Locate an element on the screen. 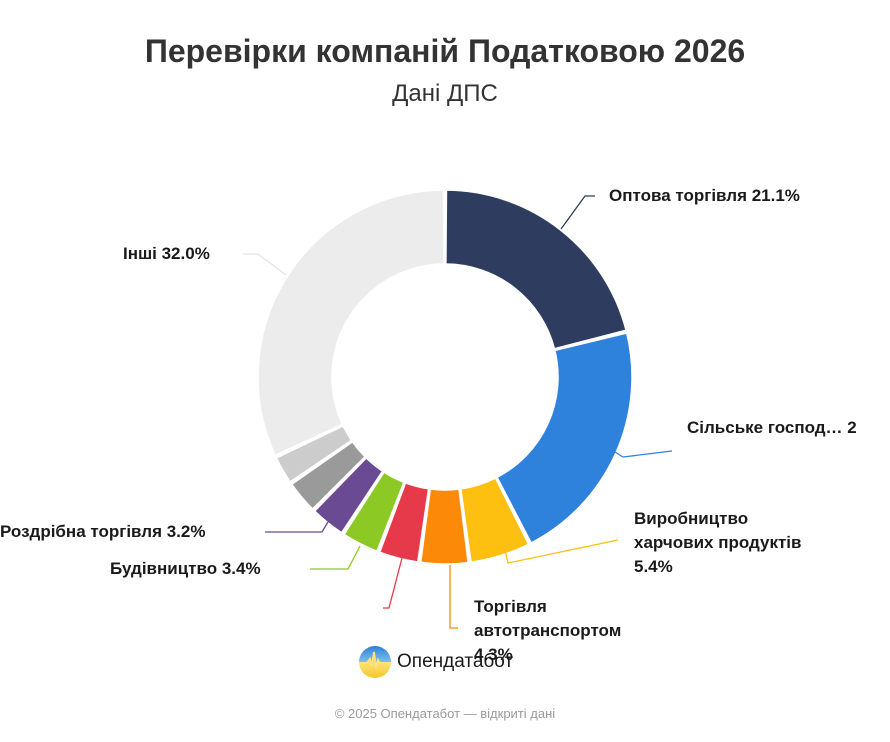  leader-line-agriculture is located at coordinates (643, 454).